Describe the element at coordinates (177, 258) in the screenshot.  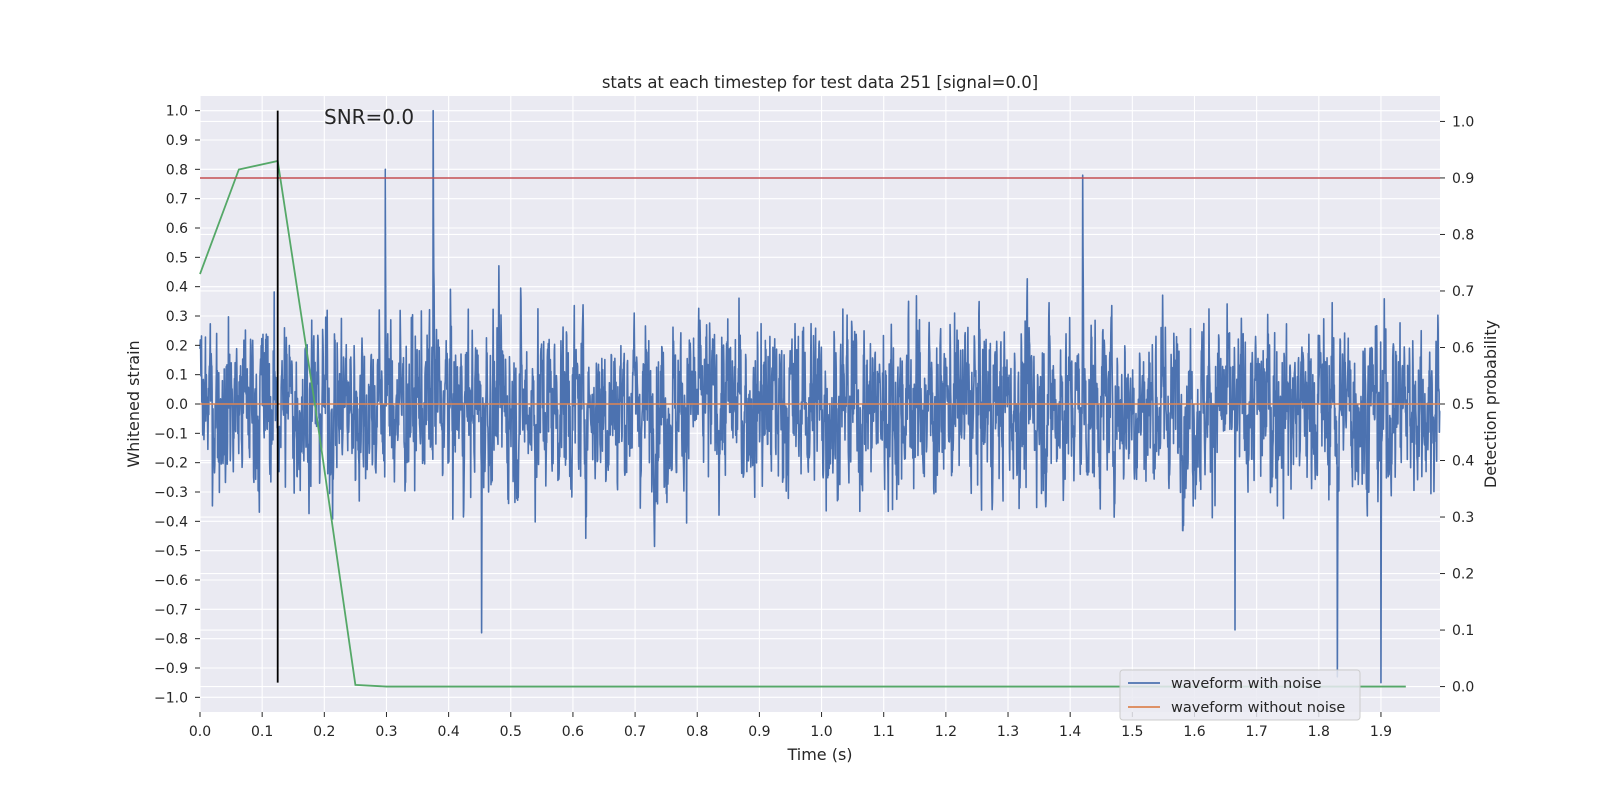
I see `y-tick-label: 0.5` at that location.